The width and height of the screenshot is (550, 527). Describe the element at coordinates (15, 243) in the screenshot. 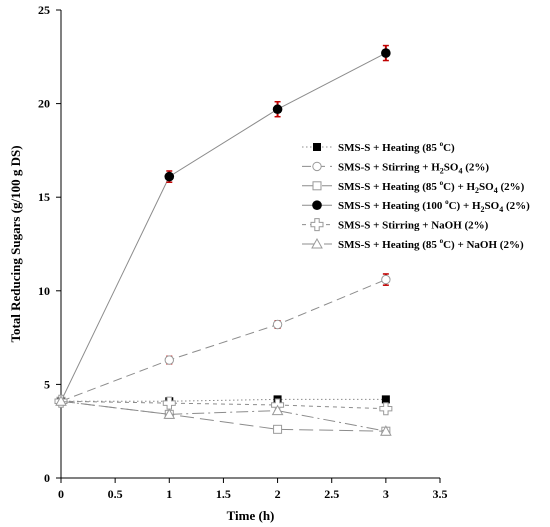

I see `y-axis-title: Total Reducing Sugars (g/100 g DS)` at that location.